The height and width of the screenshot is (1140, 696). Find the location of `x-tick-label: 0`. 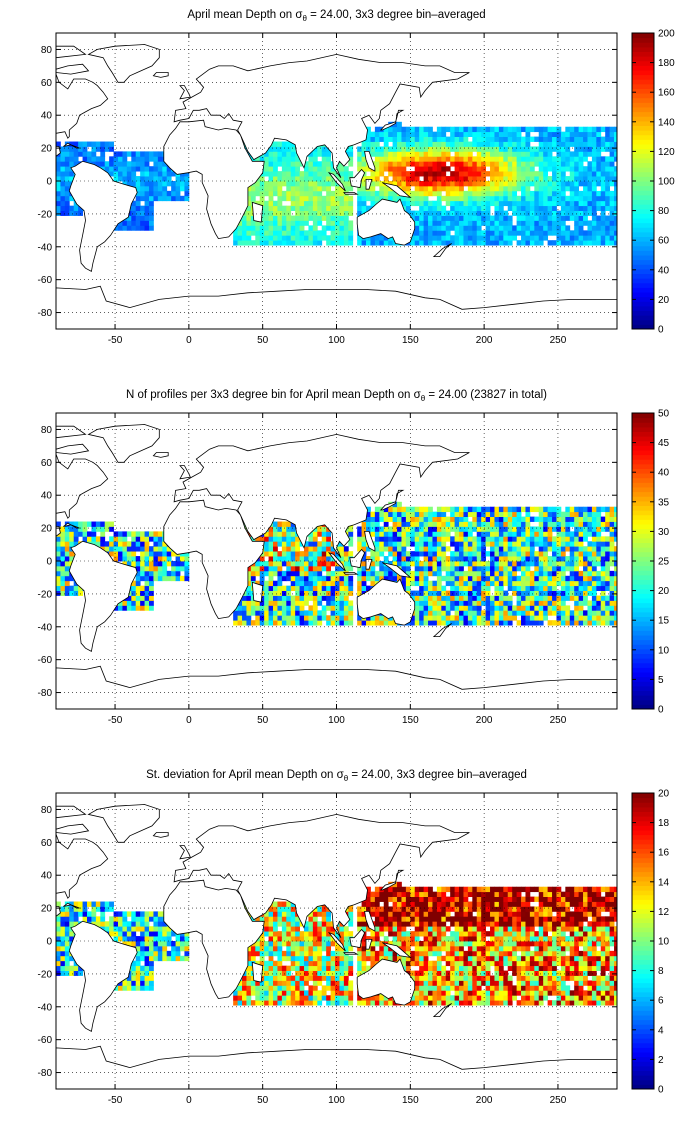

x-tick-label: 0 is located at coordinates (189, 720).